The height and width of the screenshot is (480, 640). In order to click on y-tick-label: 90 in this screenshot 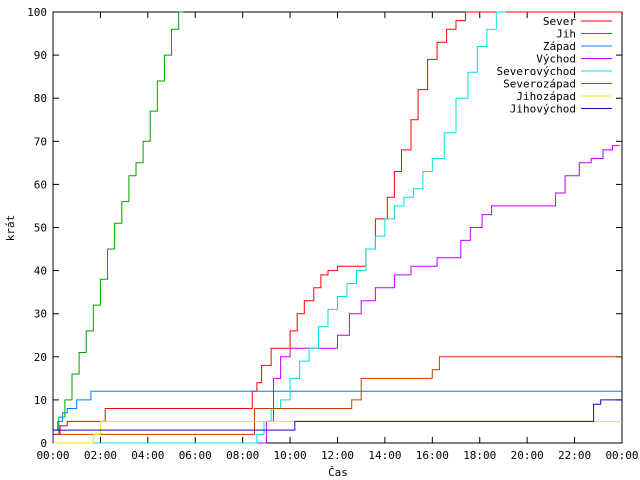, I will do `click(40, 55)`.